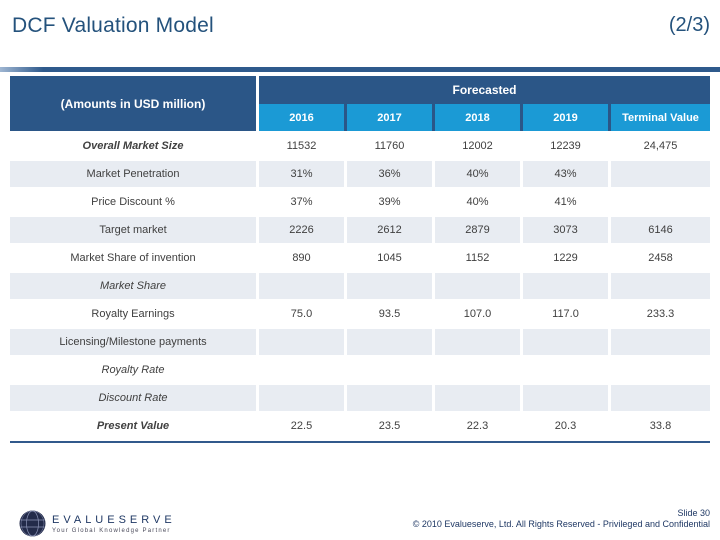  Describe the element at coordinates (133, 103) in the screenshot. I see `corner-header-cell: (Amounts in USD million)` at that location.